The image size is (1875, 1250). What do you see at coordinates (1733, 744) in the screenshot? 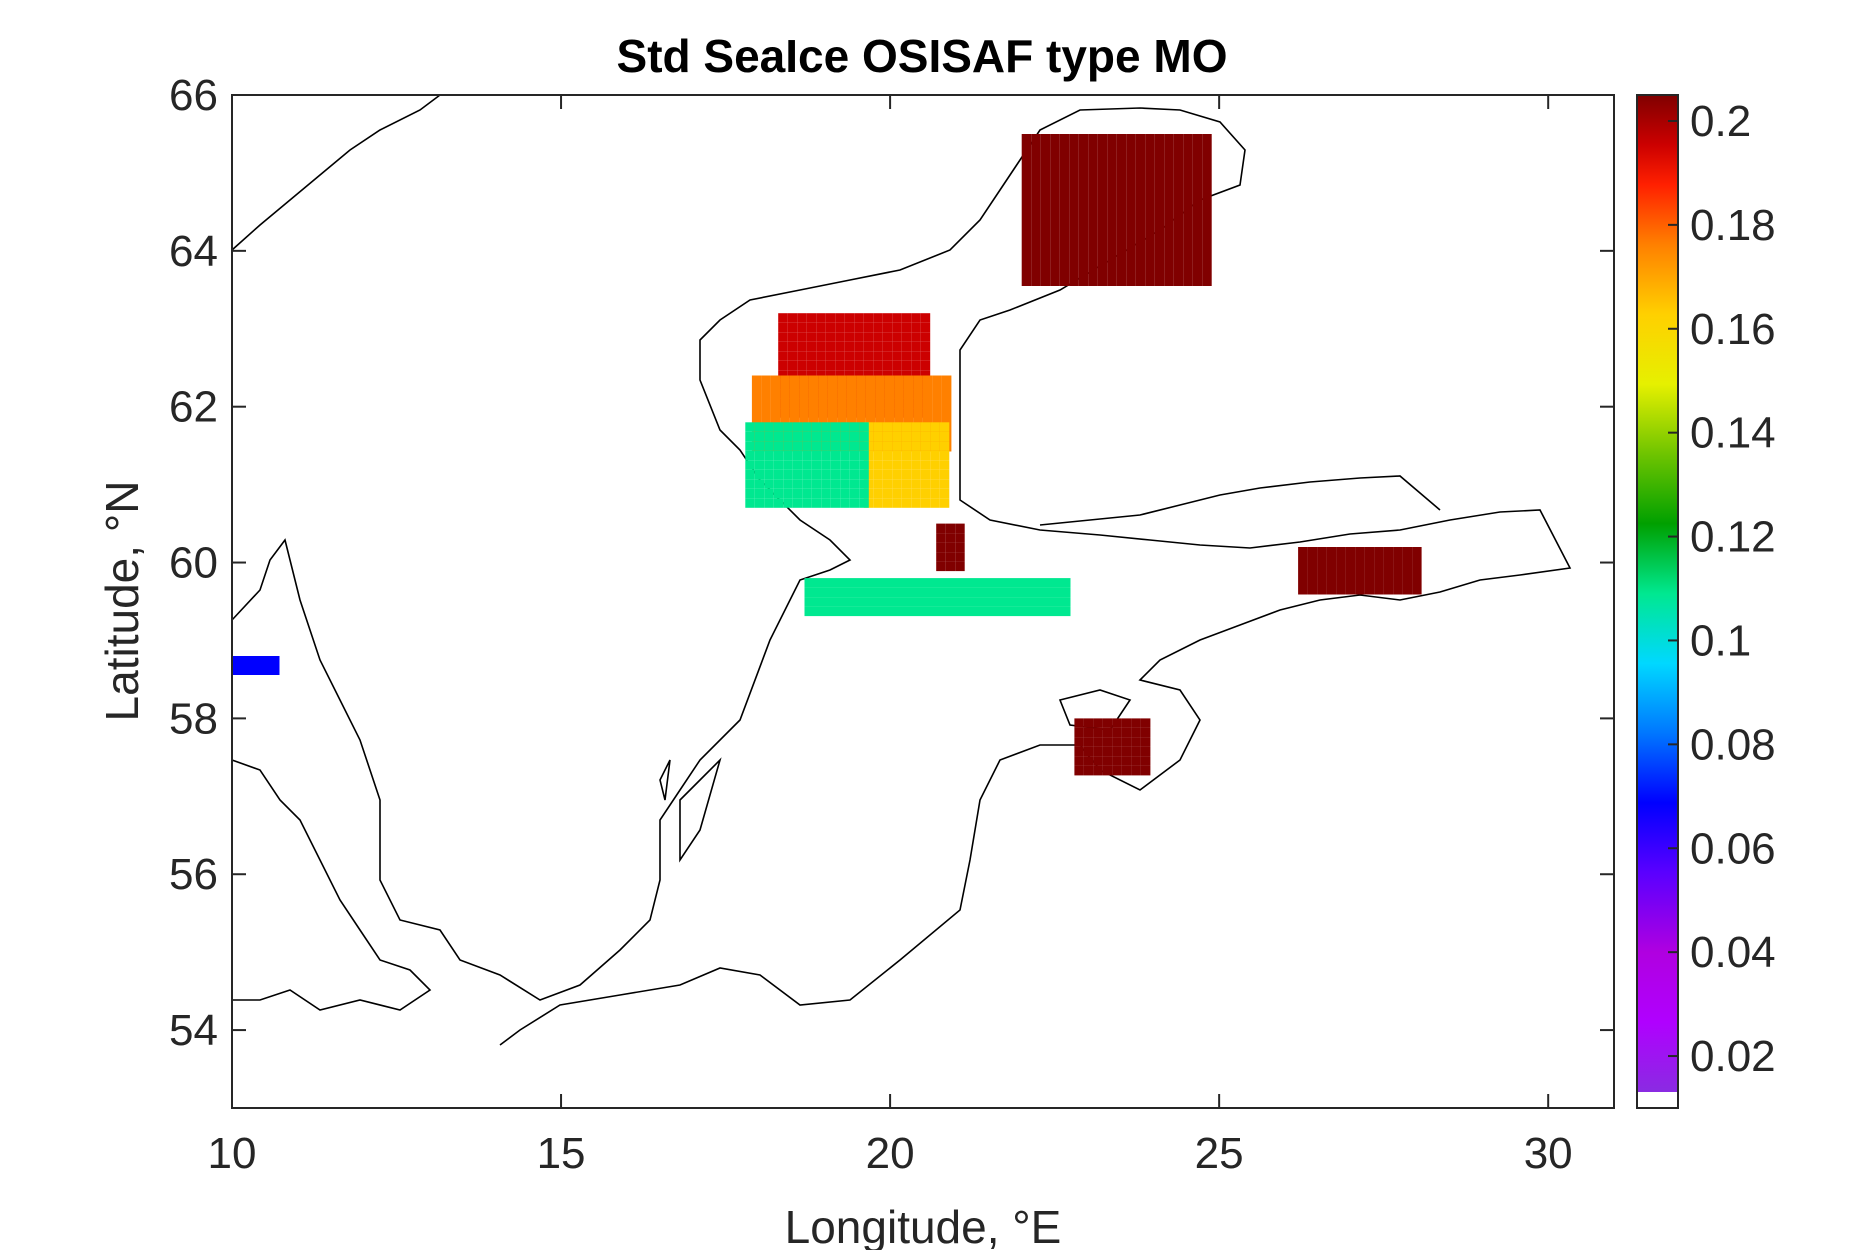
I see `colorbar-tick-label: 0.08` at bounding box center [1733, 744].